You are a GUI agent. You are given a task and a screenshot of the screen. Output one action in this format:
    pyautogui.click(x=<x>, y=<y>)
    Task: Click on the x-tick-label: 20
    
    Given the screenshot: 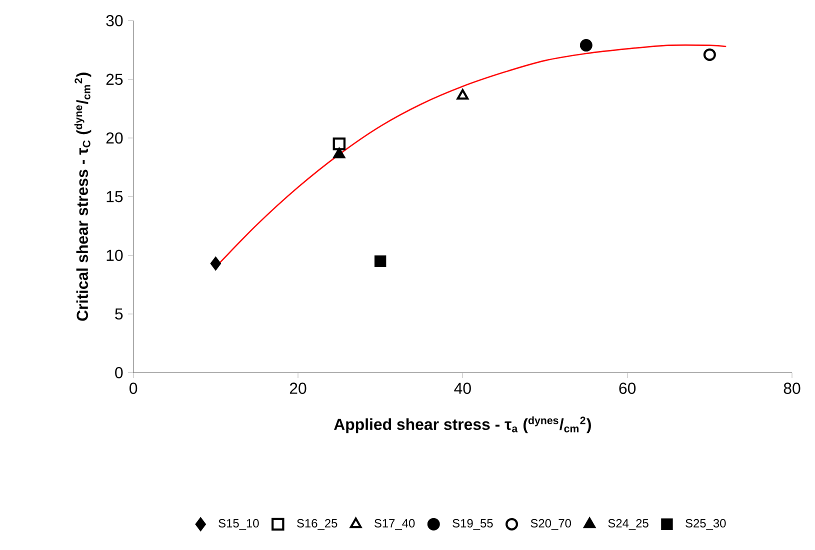 What is the action you would take?
    pyautogui.click(x=298, y=388)
    